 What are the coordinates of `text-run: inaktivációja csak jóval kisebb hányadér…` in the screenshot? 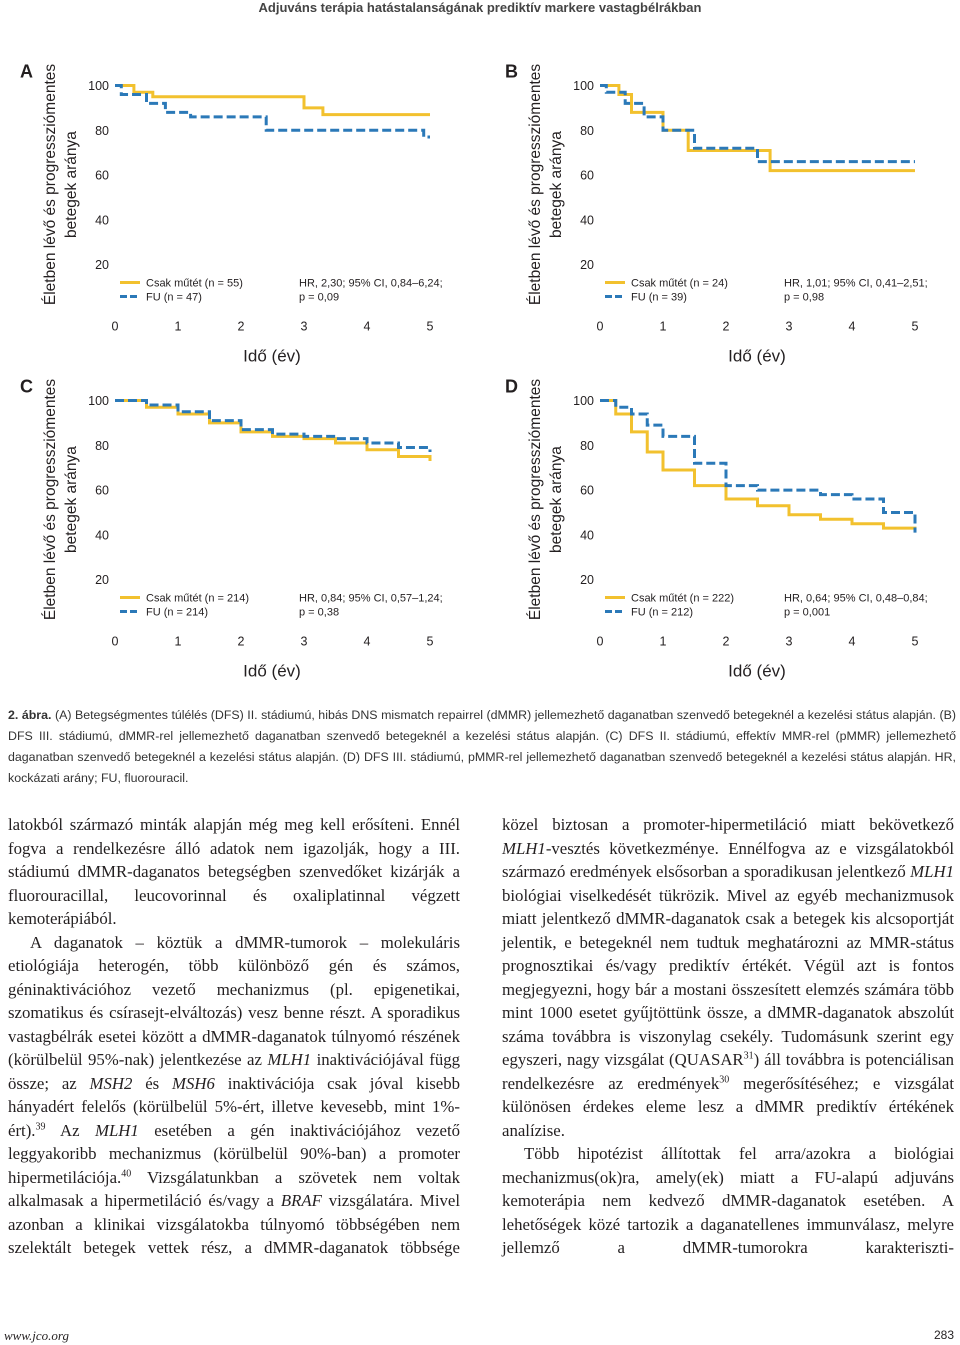 It's located at (234, 1106).